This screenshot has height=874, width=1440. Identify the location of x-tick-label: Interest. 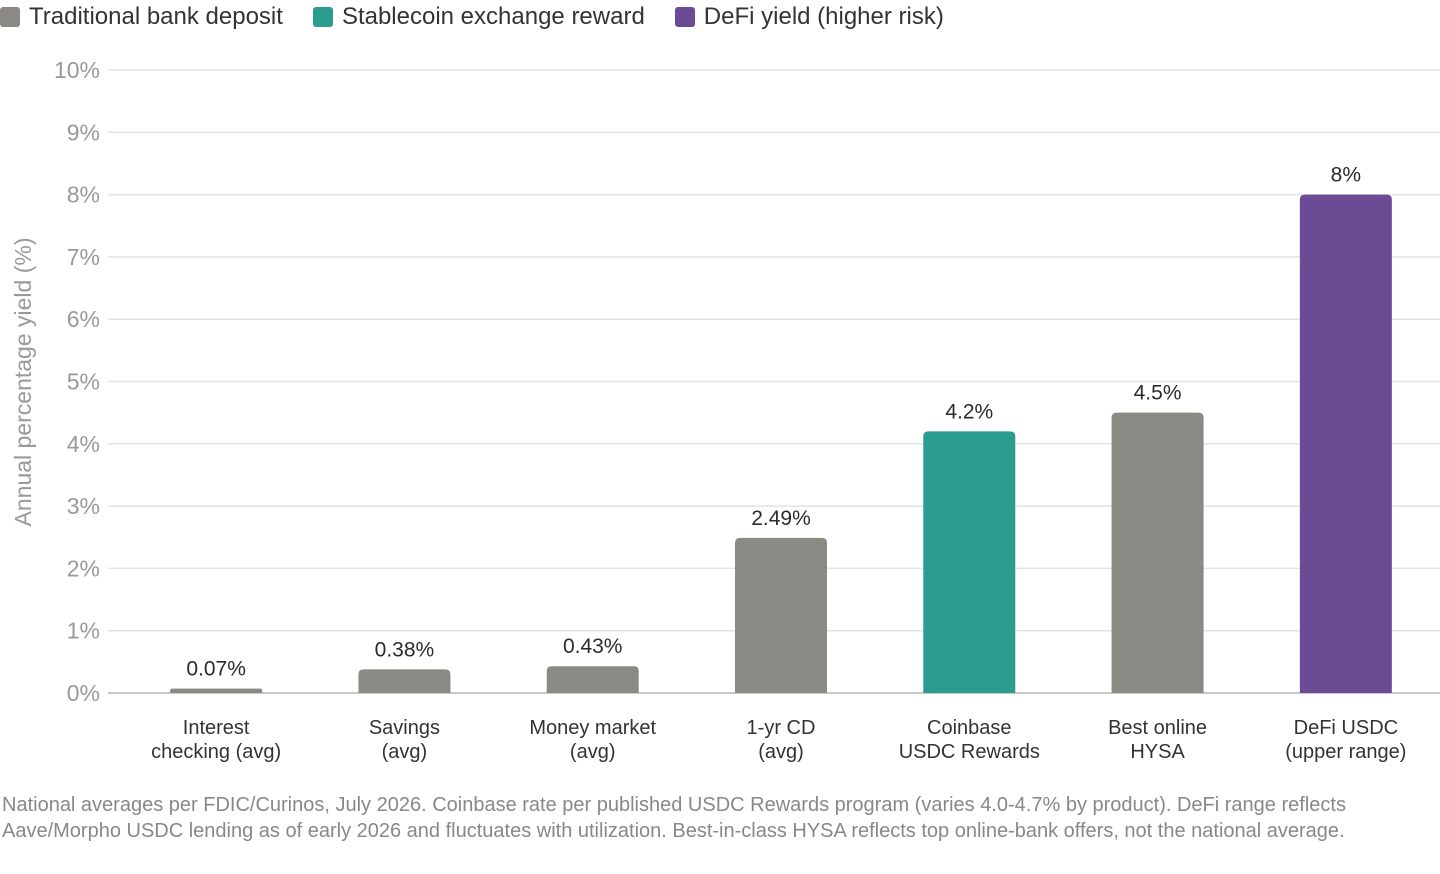
(216, 728).